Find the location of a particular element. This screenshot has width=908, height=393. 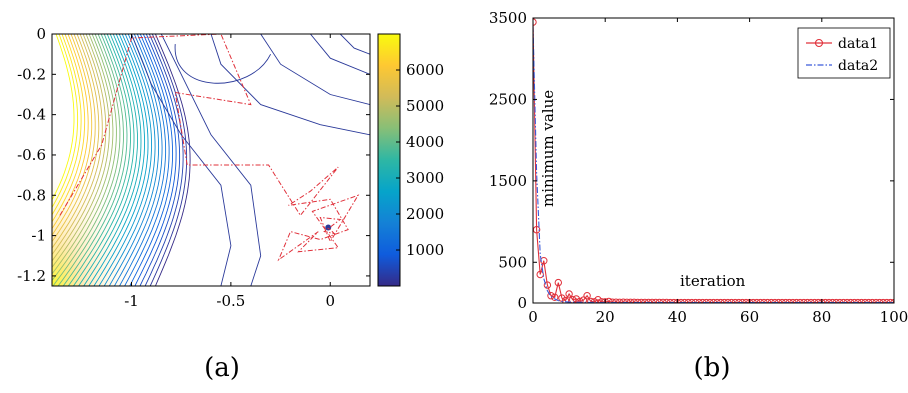

y-tick-label: -0.4 is located at coordinates (31, 115).